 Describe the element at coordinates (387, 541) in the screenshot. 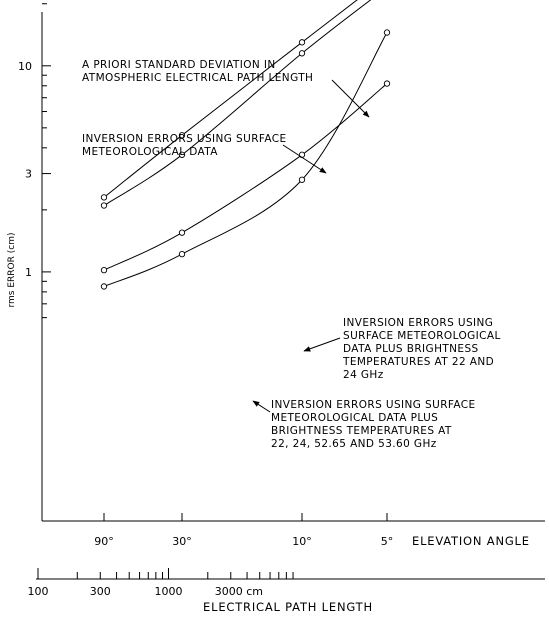

I see `elevation-tick-label: 5°` at that location.